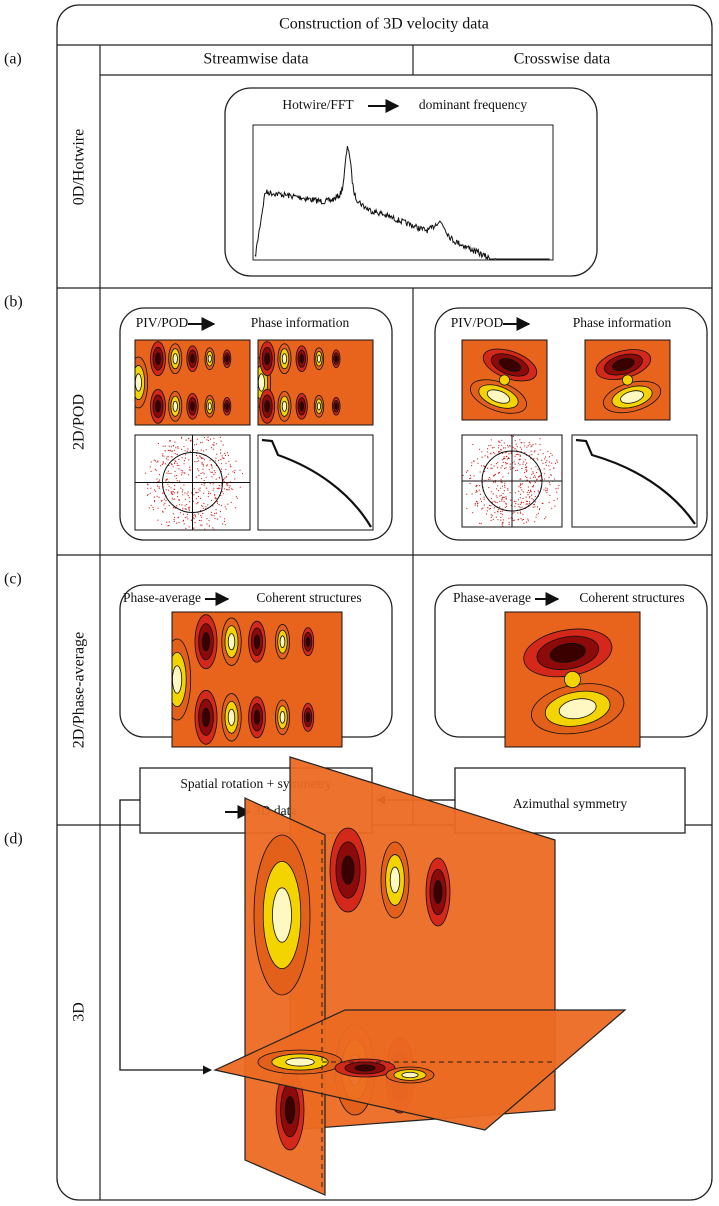  What do you see at coordinates (473, 104) in the screenshot?
I see `result-label: dominant frequency` at bounding box center [473, 104].